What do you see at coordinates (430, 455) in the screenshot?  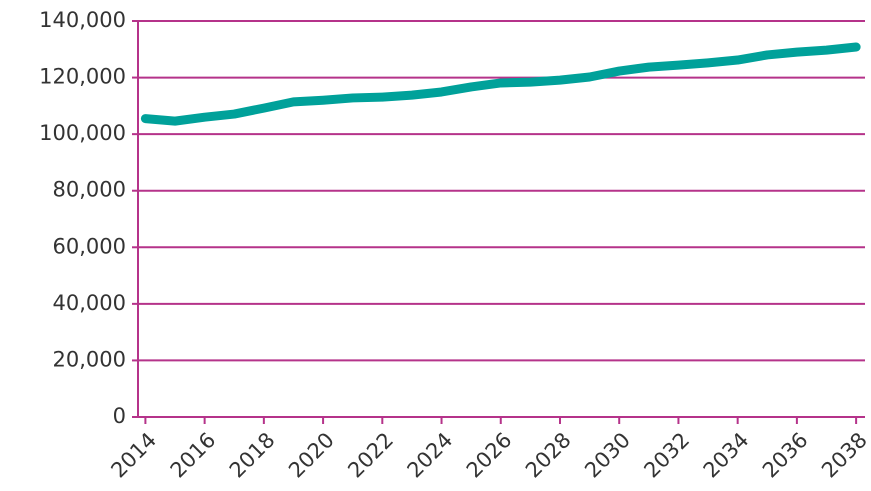 I see `x-tick-label: 2024` at bounding box center [430, 455].